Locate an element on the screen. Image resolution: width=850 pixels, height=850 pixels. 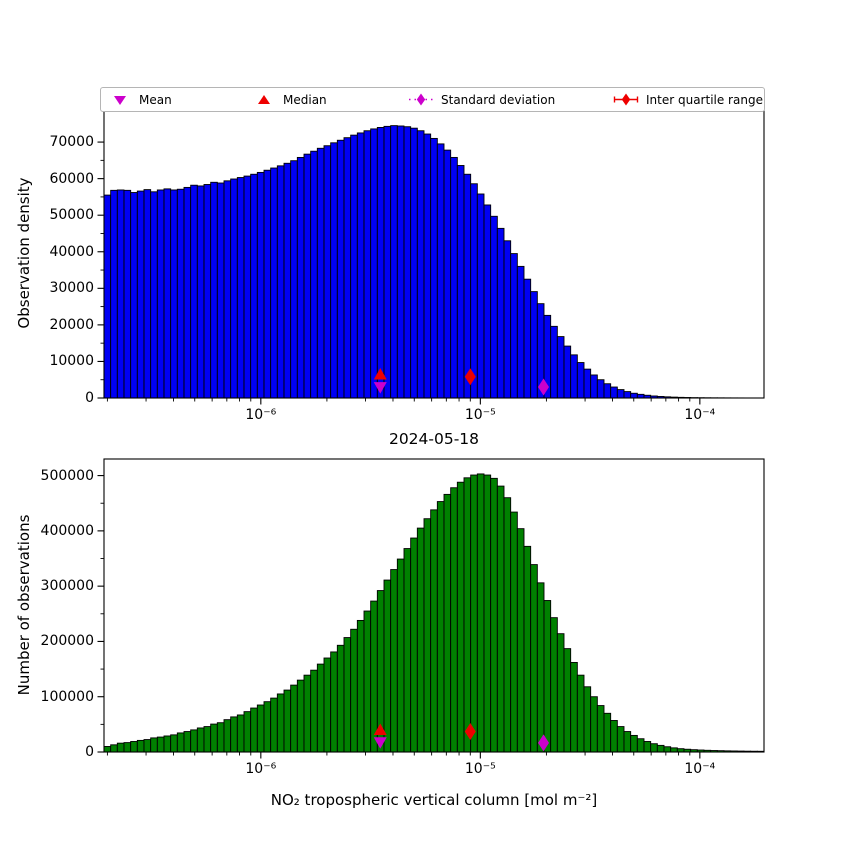
y-tick-label: 0 is located at coordinates (89, 752).